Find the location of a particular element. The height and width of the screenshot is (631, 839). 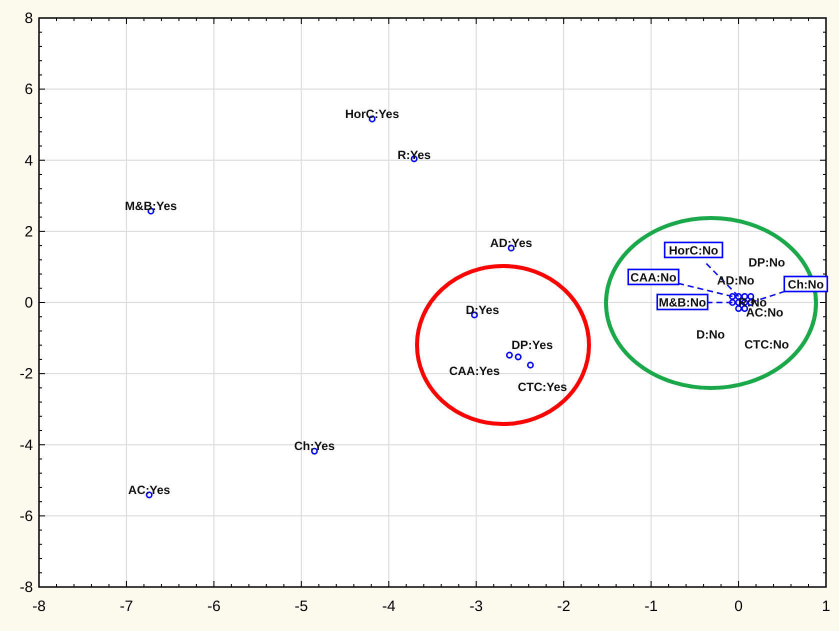

x-tick-label: -2 is located at coordinates (563, 606).